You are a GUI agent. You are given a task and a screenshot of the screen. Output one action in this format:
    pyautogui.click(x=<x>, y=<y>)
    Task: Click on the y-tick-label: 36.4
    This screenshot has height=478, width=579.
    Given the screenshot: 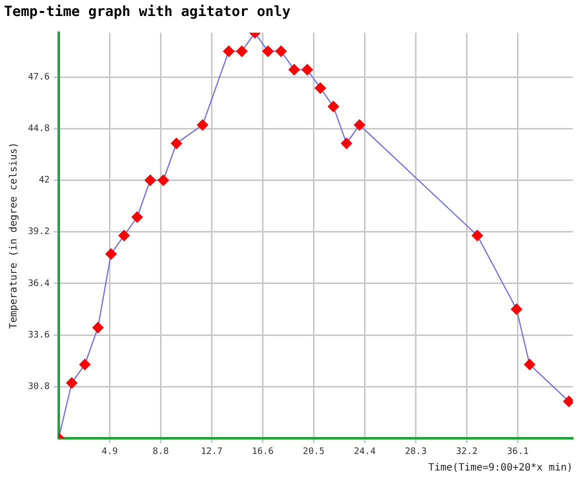 What is the action you would take?
    pyautogui.click(x=39, y=283)
    